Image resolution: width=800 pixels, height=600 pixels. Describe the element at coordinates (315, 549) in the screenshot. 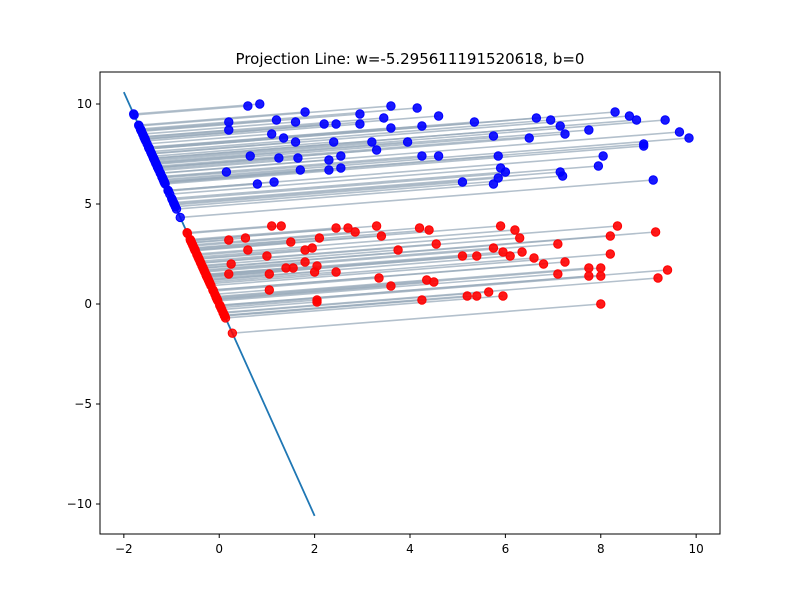

I see `x-tick-label: 2` at that location.